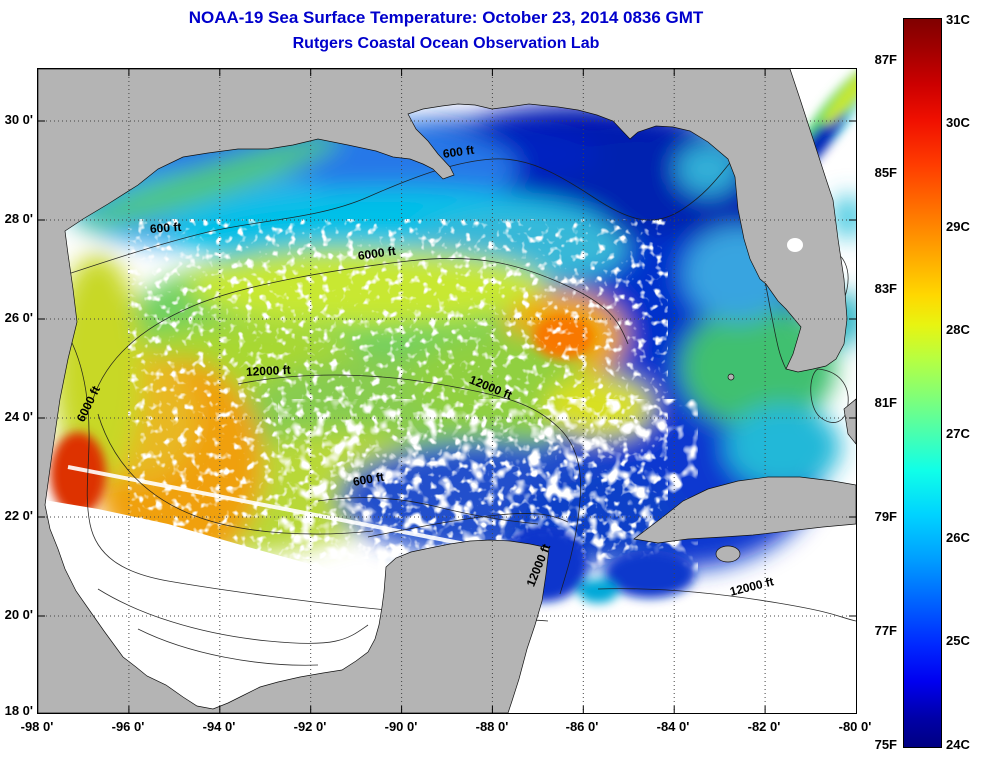 The image size is (992, 770). What do you see at coordinates (18, 317) in the screenshot?
I see `y-tick-label: 26 0'` at bounding box center [18, 317].